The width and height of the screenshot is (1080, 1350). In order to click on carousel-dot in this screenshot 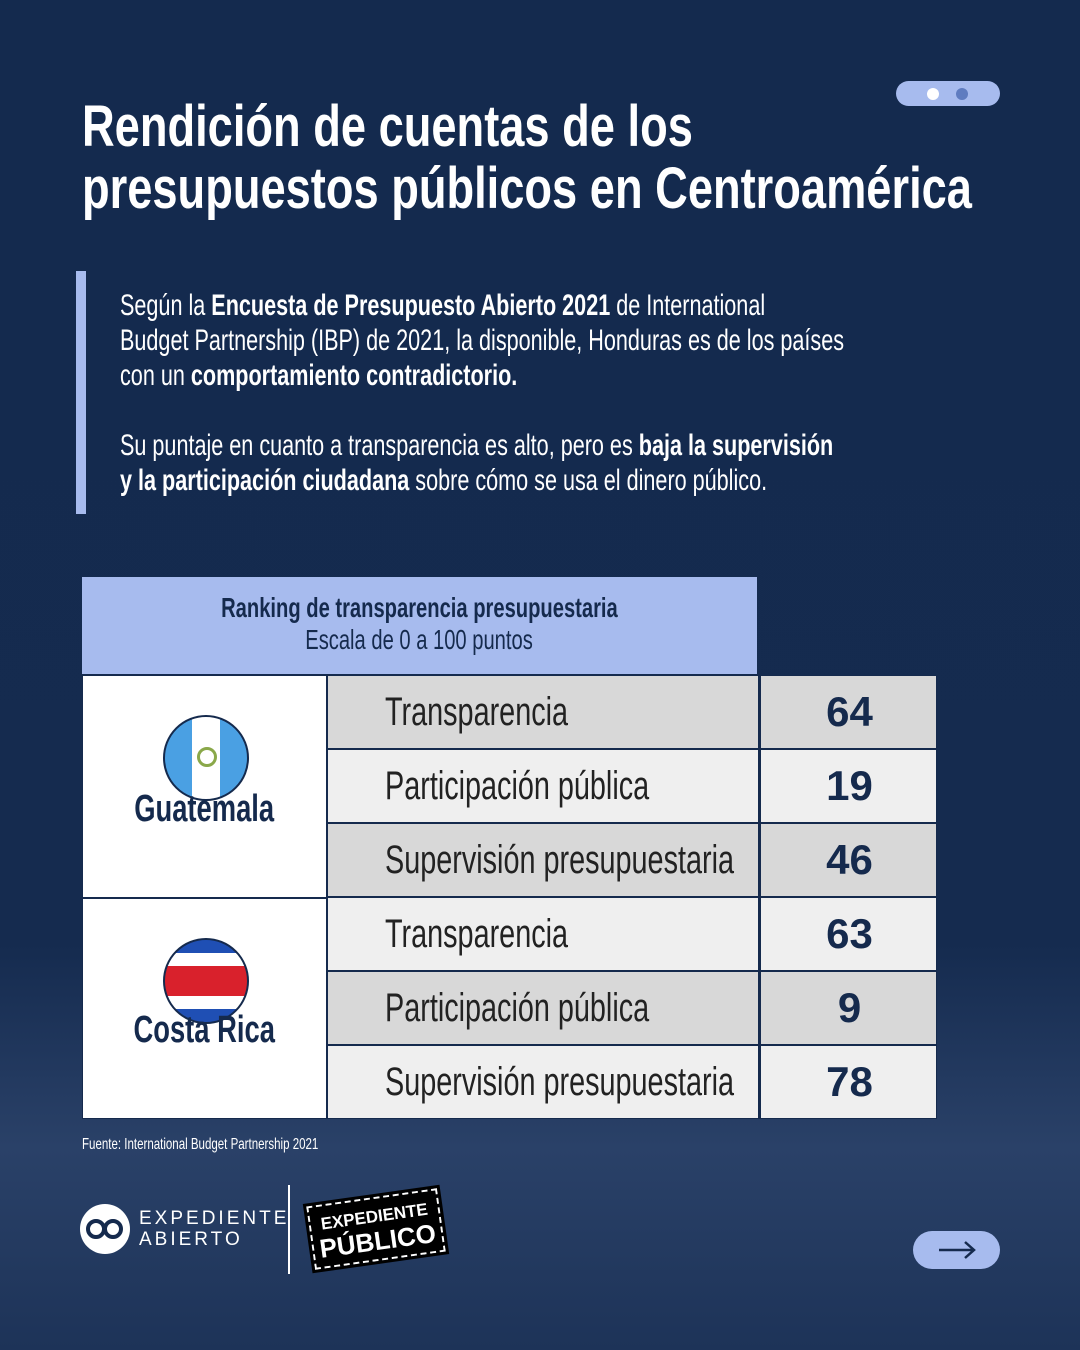, I will do `click(962, 94)`.